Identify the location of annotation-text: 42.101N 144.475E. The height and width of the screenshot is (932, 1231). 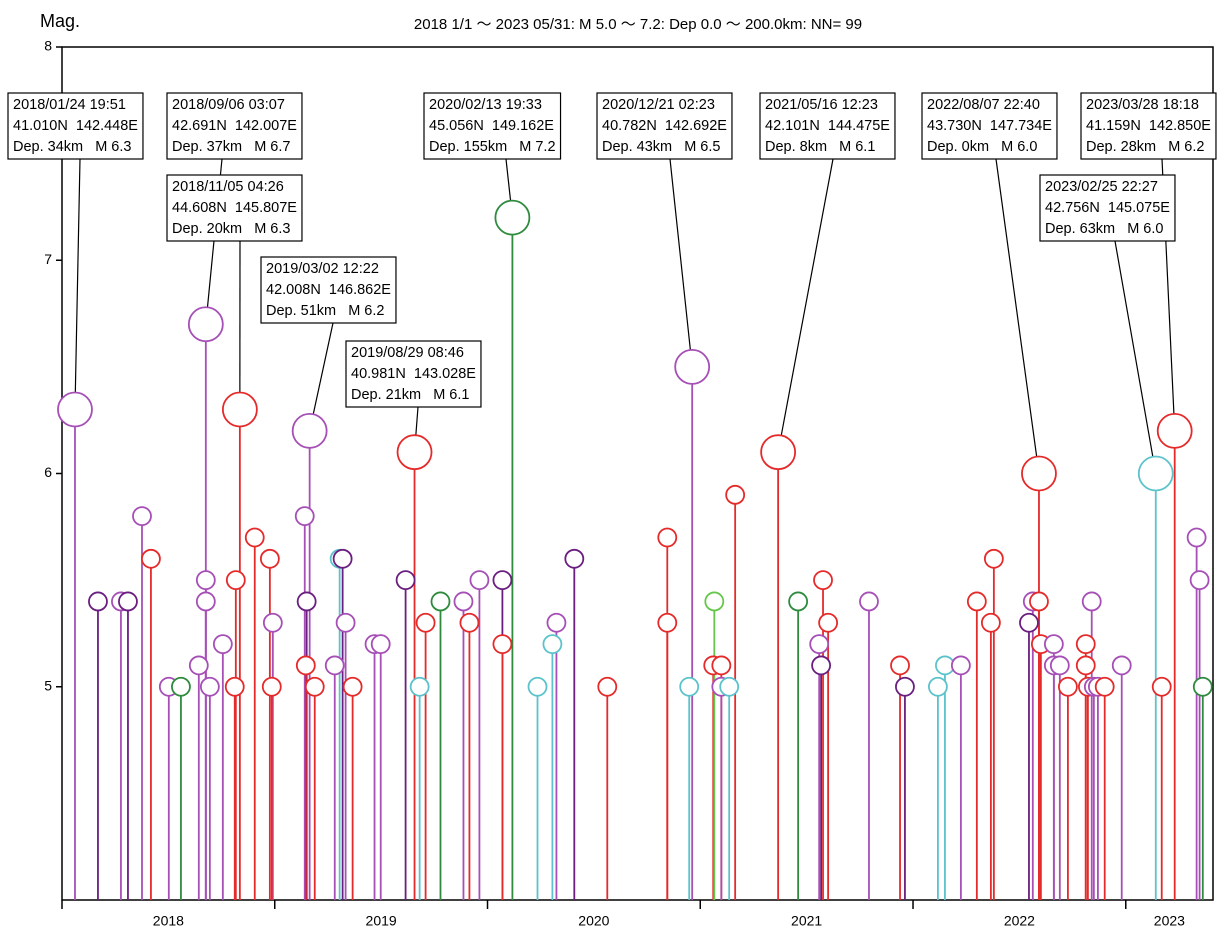
(827, 126).